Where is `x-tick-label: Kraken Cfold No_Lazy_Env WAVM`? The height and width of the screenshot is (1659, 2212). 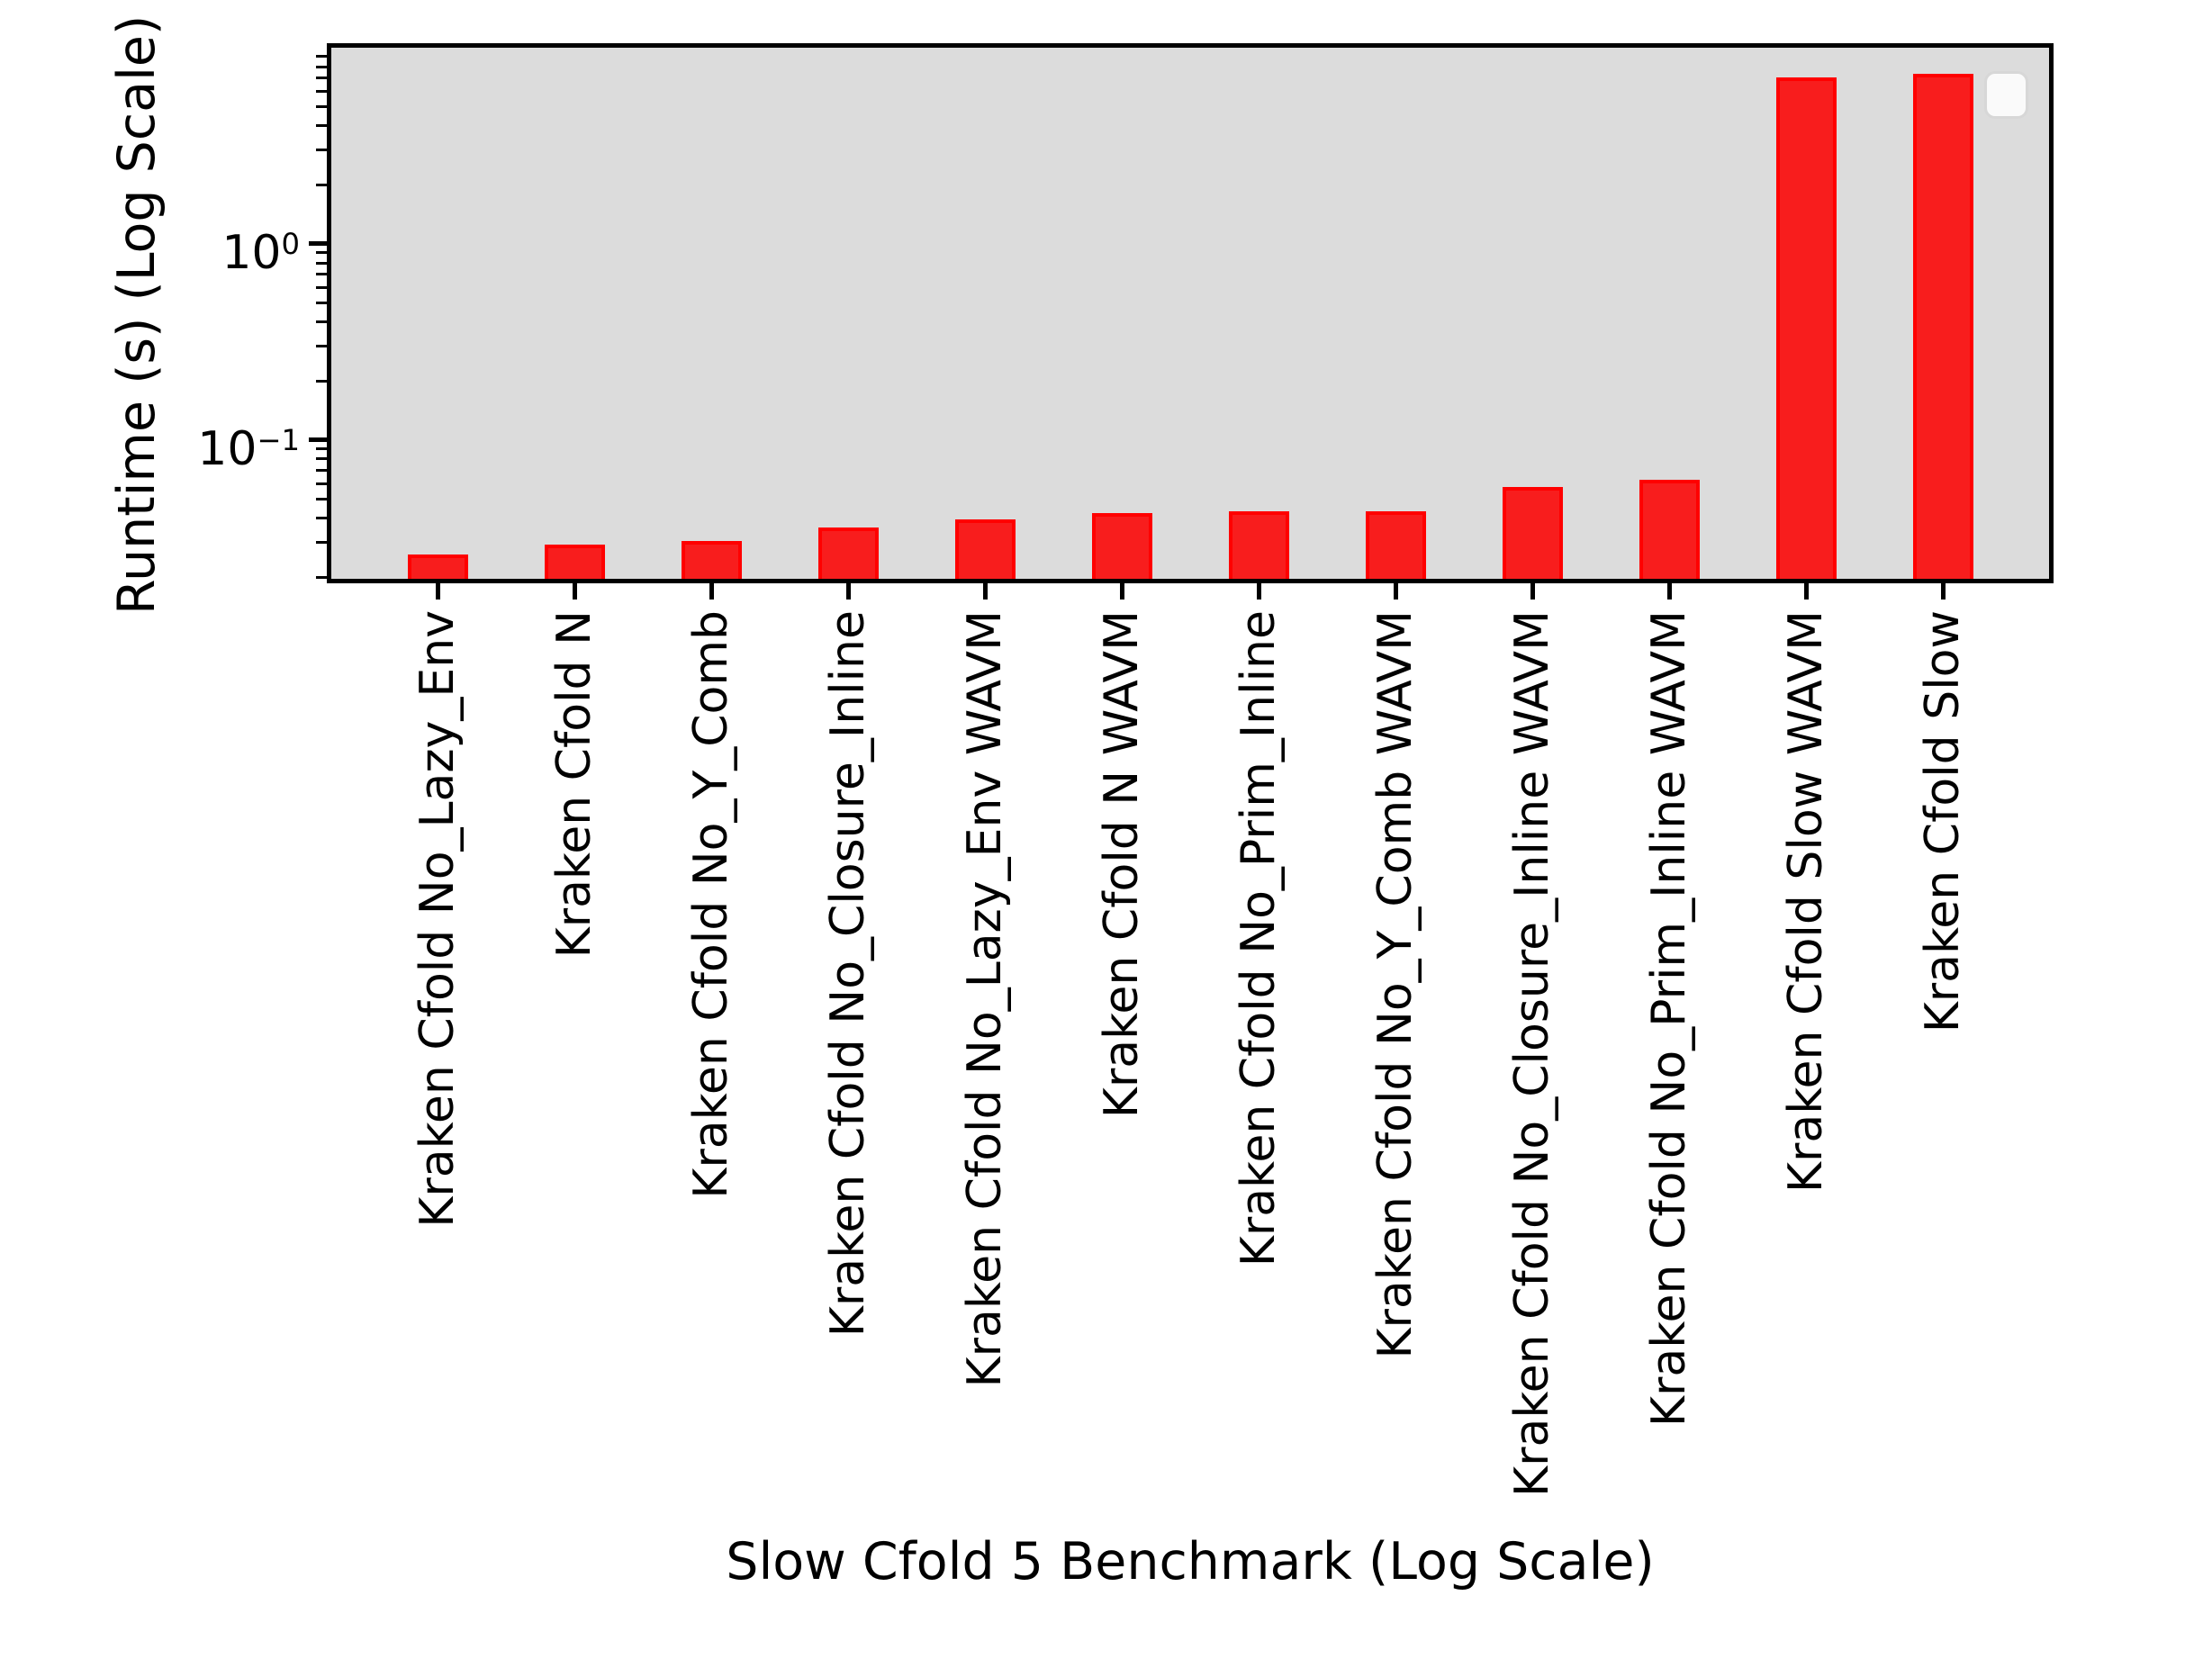 x-tick-label: Kraken Cfold No_Lazy_Env WAVM is located at coordinates (985, 999).